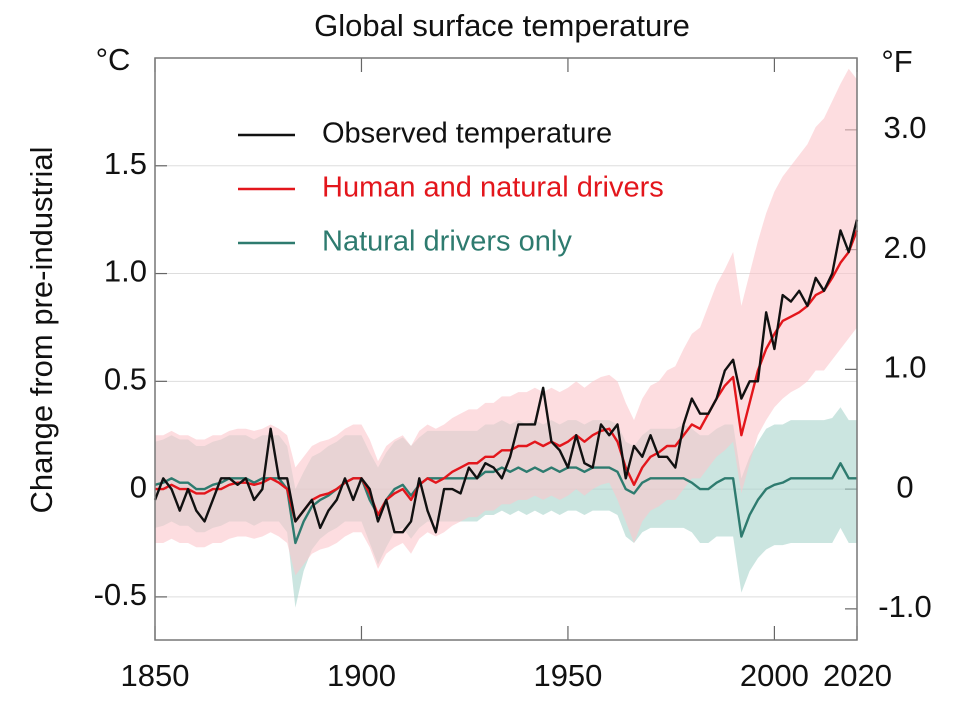 This screenshot has width=962, height=711. Describe the element at coordinates (125, 271) in the screenshot. I see `y-tick-label: 1.0` at that location.